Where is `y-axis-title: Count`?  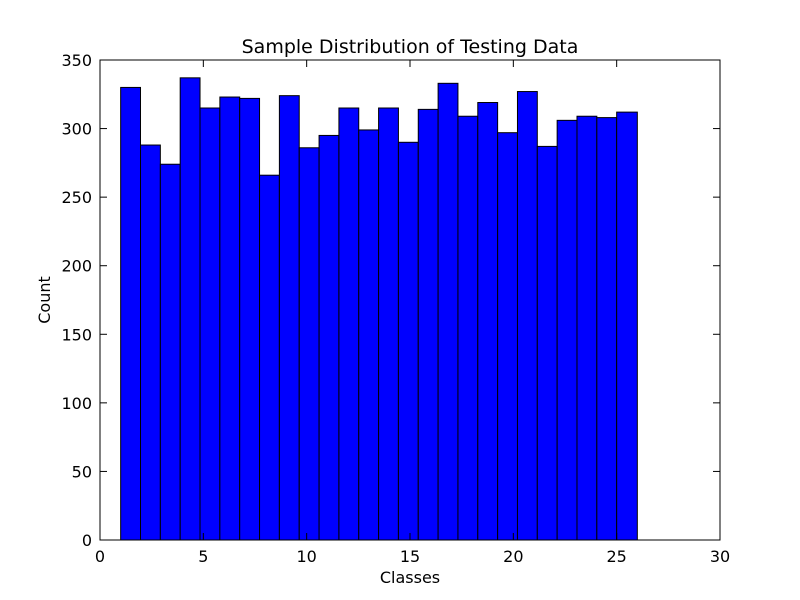 y-axis-title: Count is located at coordinates (44, 300).